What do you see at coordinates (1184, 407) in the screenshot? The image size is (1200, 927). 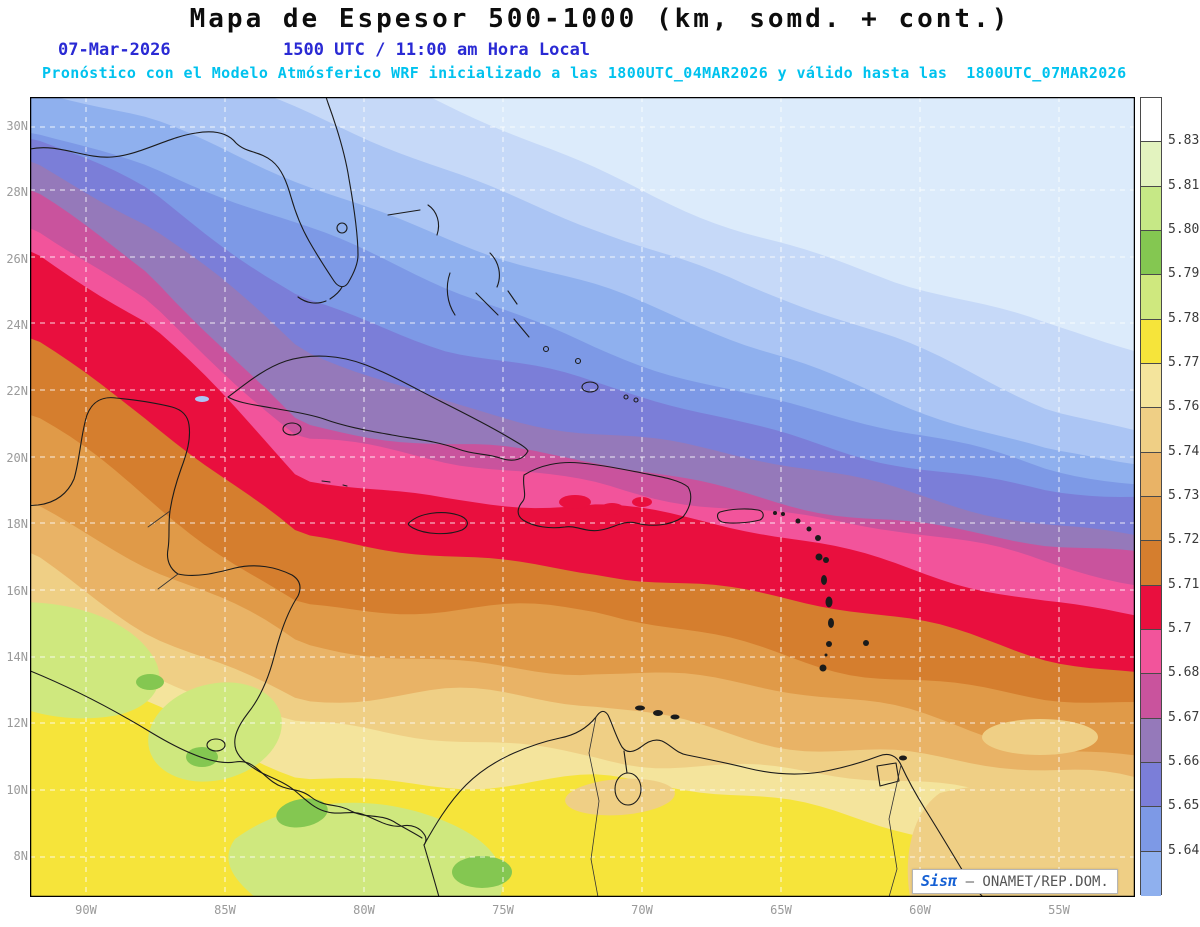 I see `colorbar-label: 5.76` at bounding box center [1184, 407].